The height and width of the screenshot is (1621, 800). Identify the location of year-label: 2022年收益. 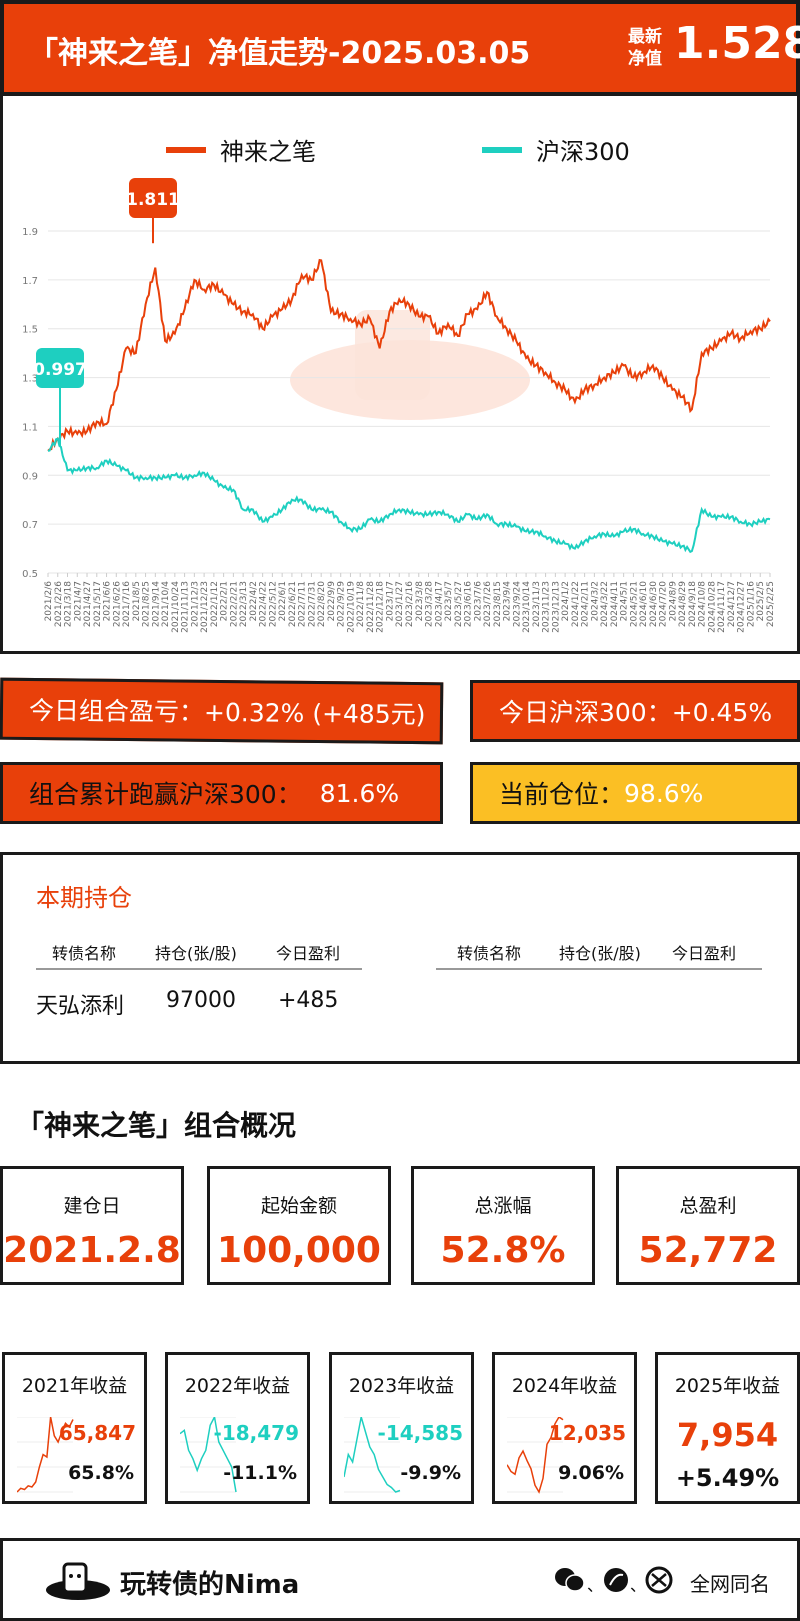
(237, 1386).